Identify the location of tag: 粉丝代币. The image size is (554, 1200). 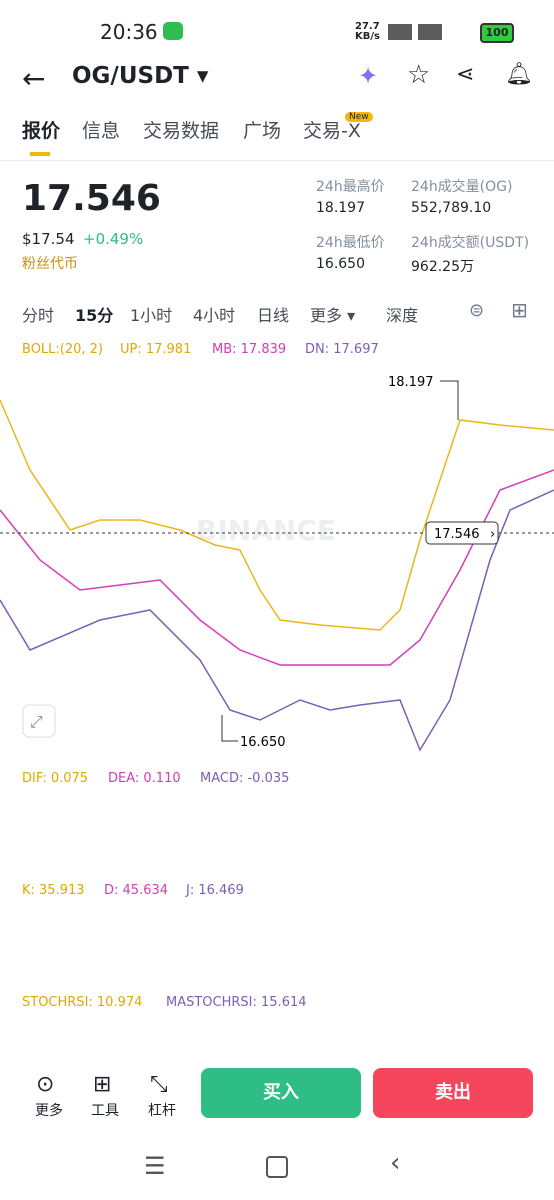
(50, 264).